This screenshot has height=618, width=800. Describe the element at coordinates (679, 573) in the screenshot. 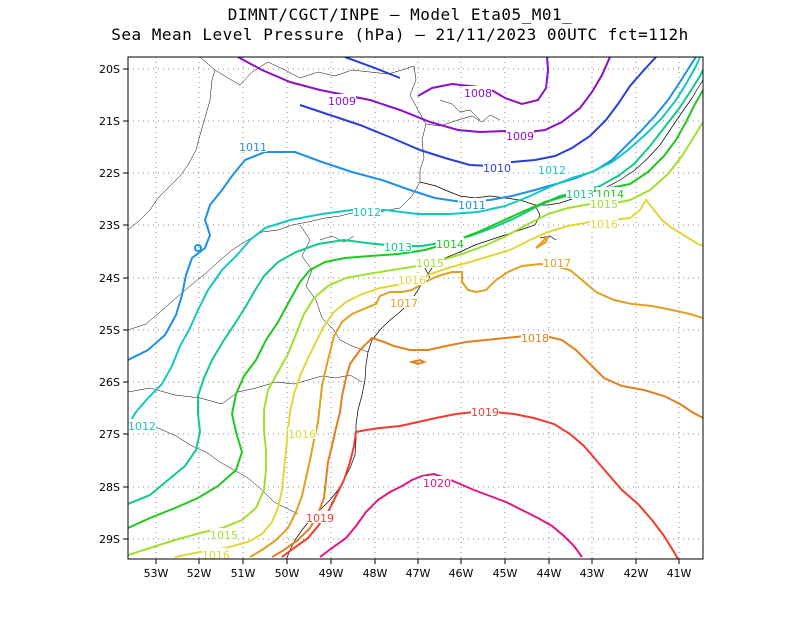

I see `lon-tick-label: 41W` at that location.